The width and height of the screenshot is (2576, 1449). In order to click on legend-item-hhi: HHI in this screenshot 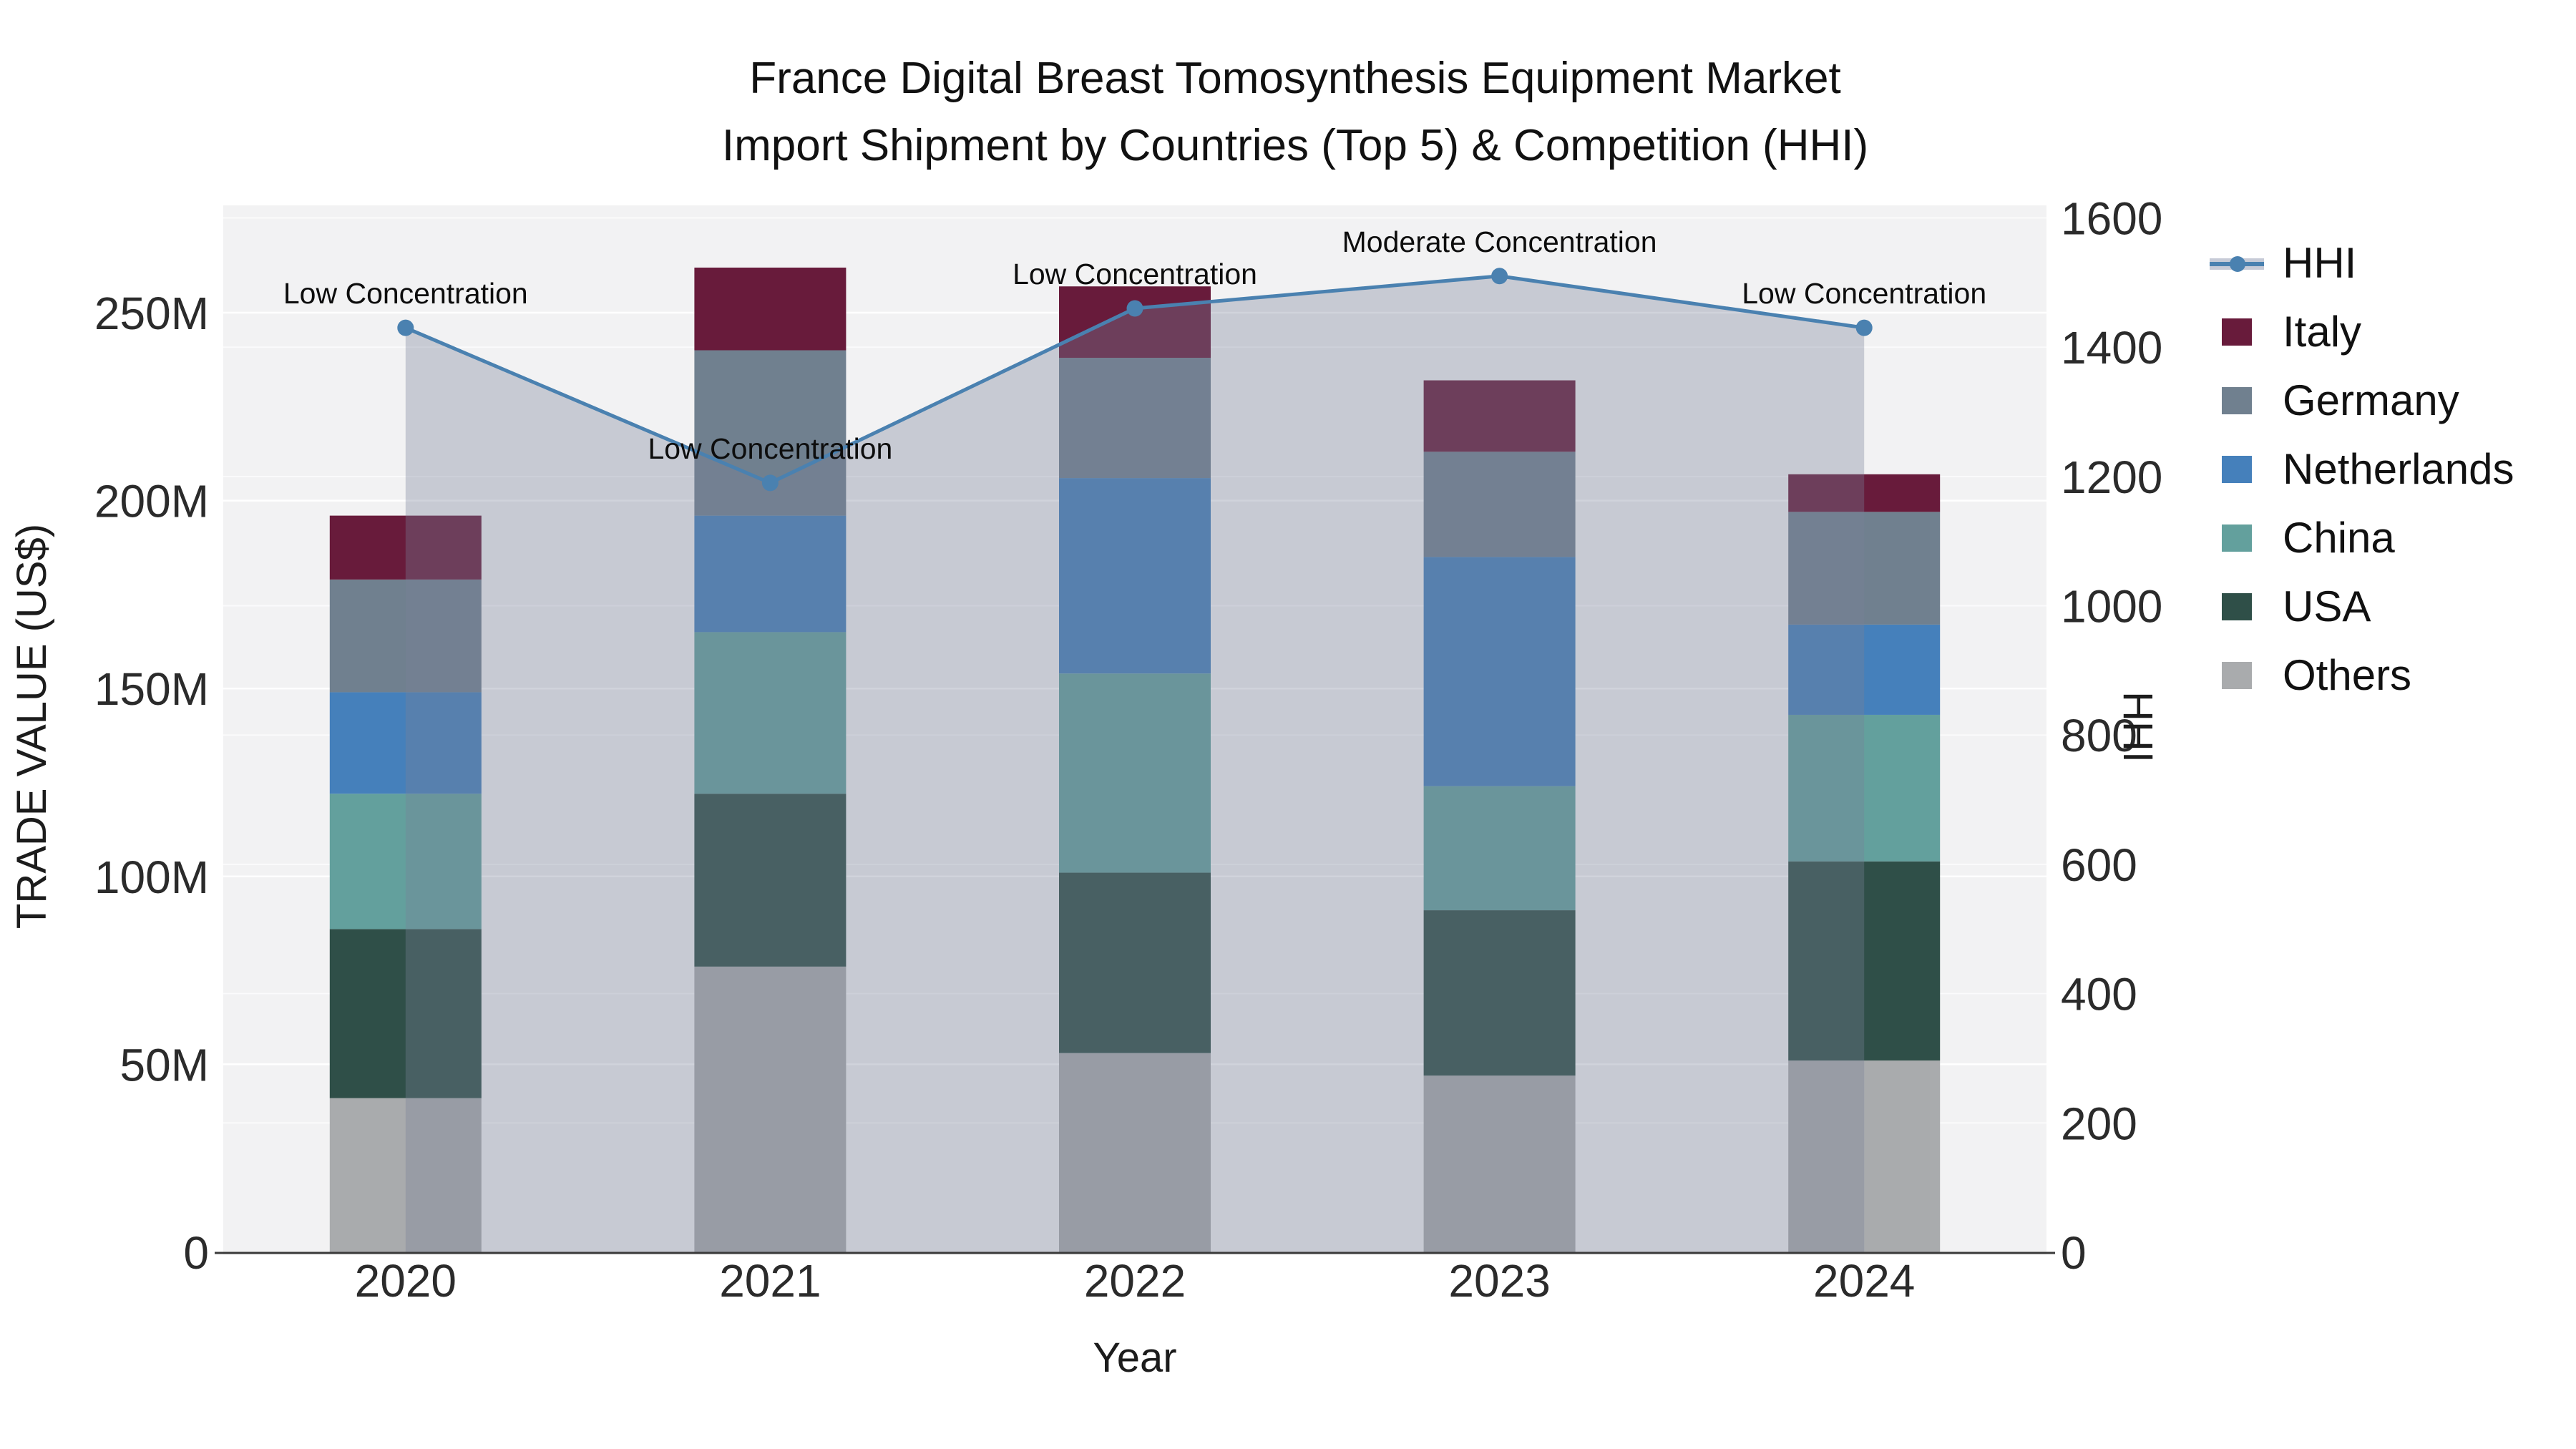, I will do `click(2362, 263)`.